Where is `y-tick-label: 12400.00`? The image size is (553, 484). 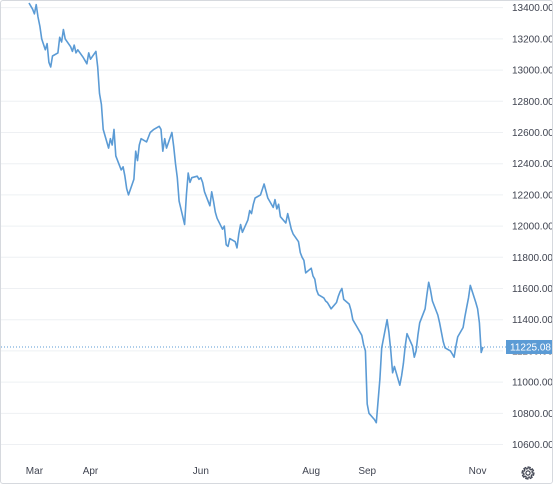 y-tick-label: 12400.00 is located at coordinates (532, 164).